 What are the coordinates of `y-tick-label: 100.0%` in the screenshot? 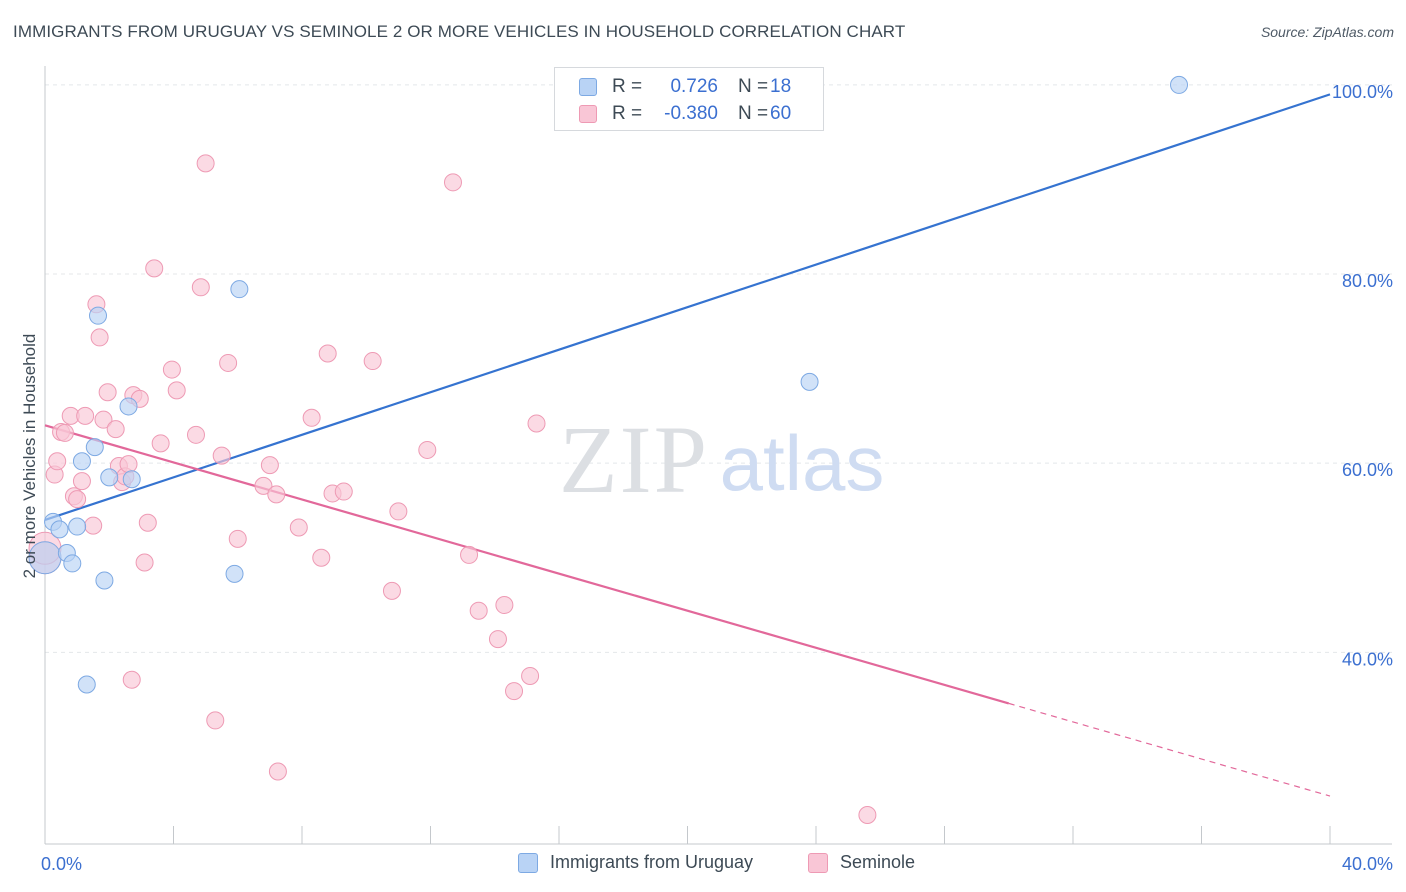 It's located at (1362, 92).